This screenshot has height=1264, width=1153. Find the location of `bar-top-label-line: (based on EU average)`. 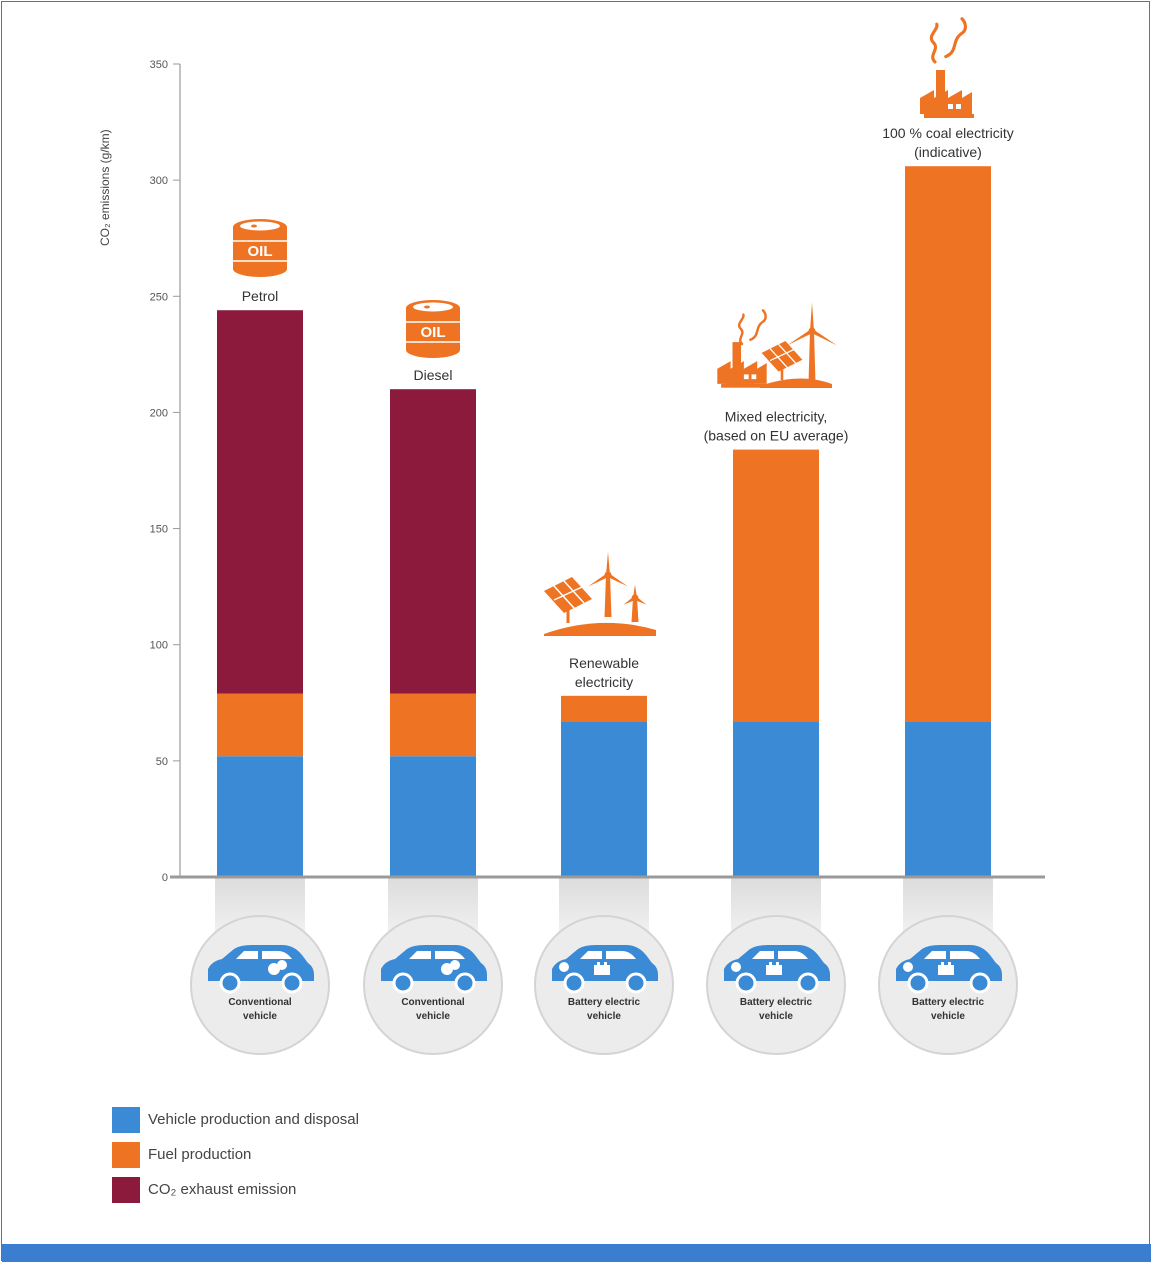

bar-top-label-line: (based on EU average) is located at coordinates (776, 436).